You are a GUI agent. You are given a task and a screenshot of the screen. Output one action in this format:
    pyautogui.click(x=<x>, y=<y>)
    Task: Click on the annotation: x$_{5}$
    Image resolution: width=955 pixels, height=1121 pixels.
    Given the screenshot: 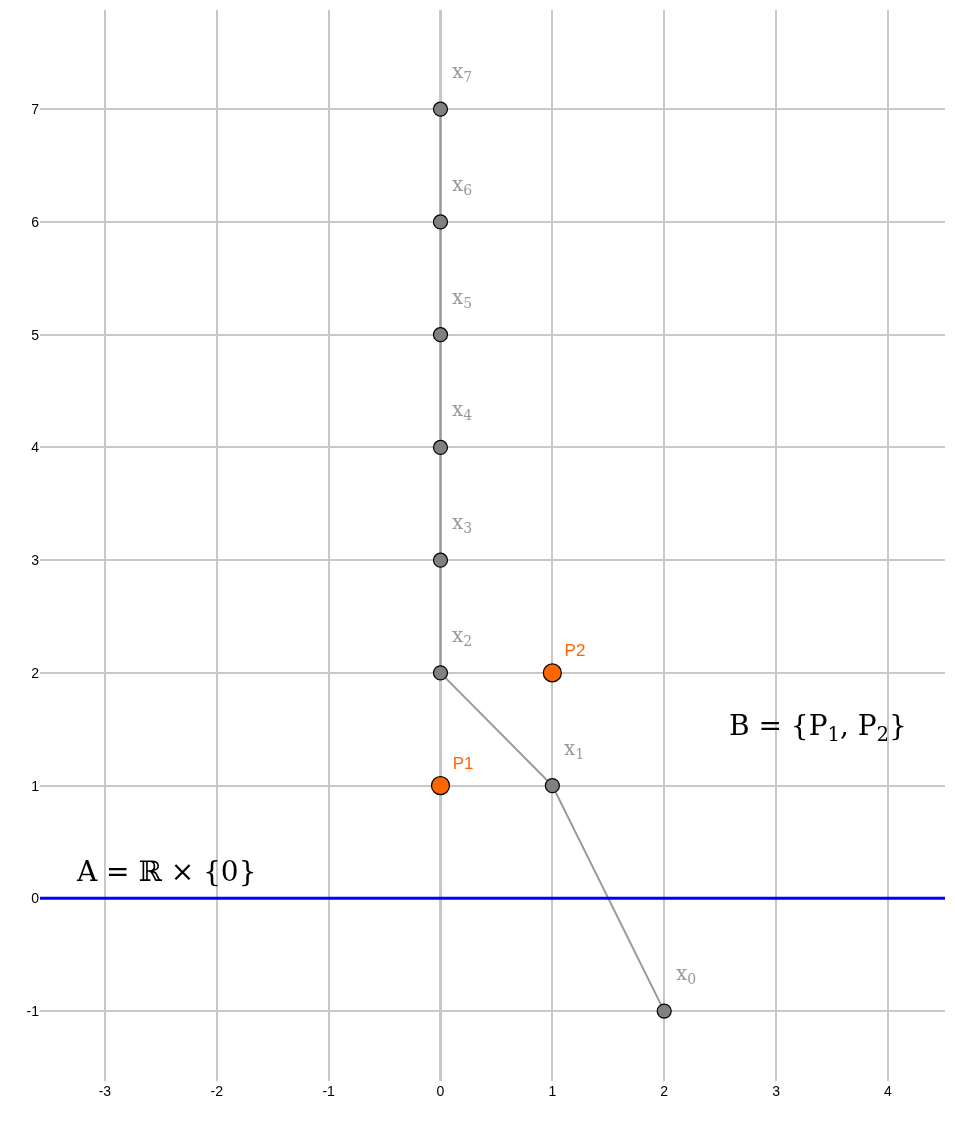 What is the action you would take?
    pyautogui.click(x=462, y=298)
    